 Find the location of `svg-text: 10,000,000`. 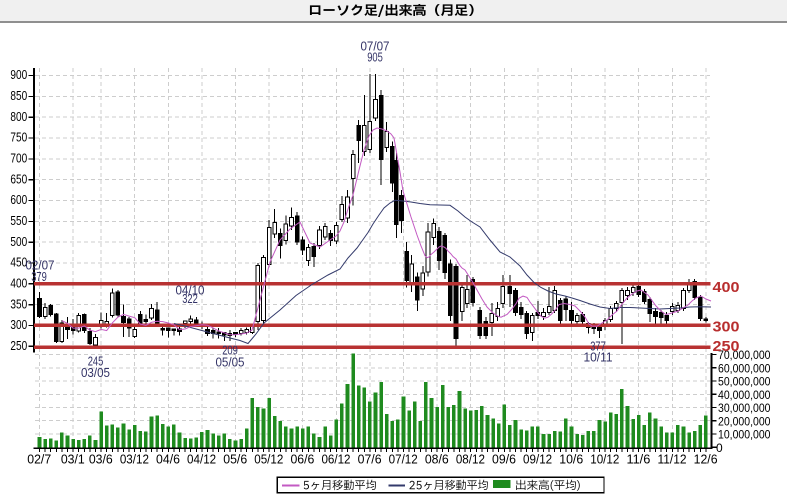

svg-text: 10,000,000 is located at coordinates (744, 435).